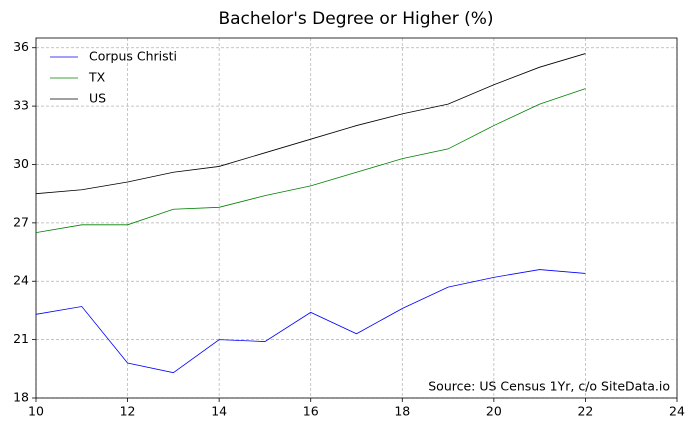  What do you see at coordinates (311, 411) in the screenshot?
I see `x-tick-label: 16` at bounding box center [311, 411].